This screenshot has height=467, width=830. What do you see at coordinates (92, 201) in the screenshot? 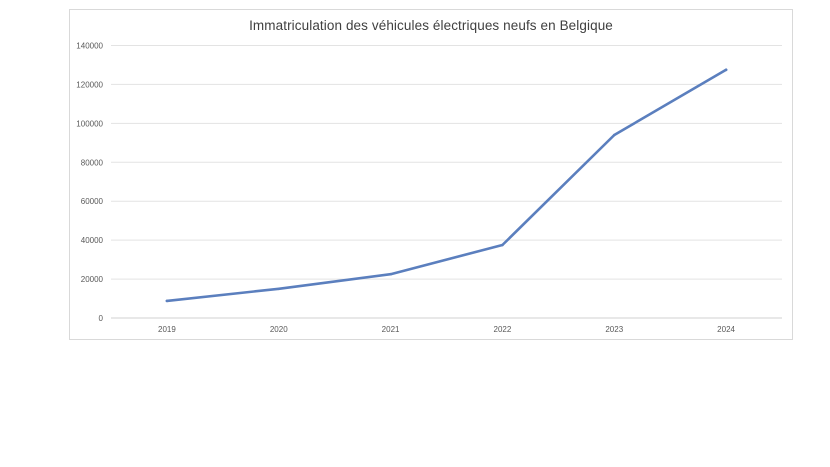
I see `y-tick-label: 60000` at bounding box center [92, 201].